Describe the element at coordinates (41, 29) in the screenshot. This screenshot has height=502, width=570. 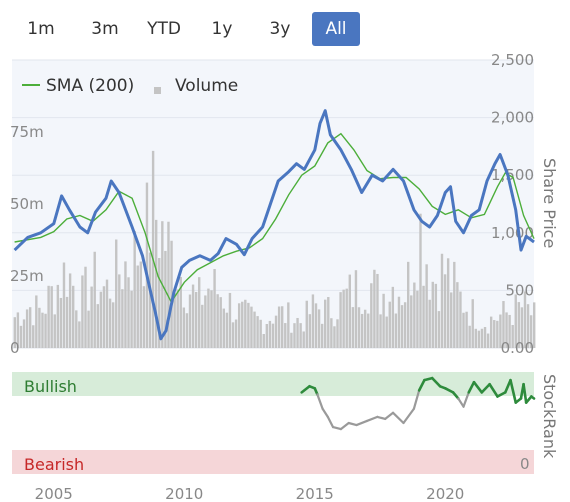
I see `range-button-1m: 1m` at that location.